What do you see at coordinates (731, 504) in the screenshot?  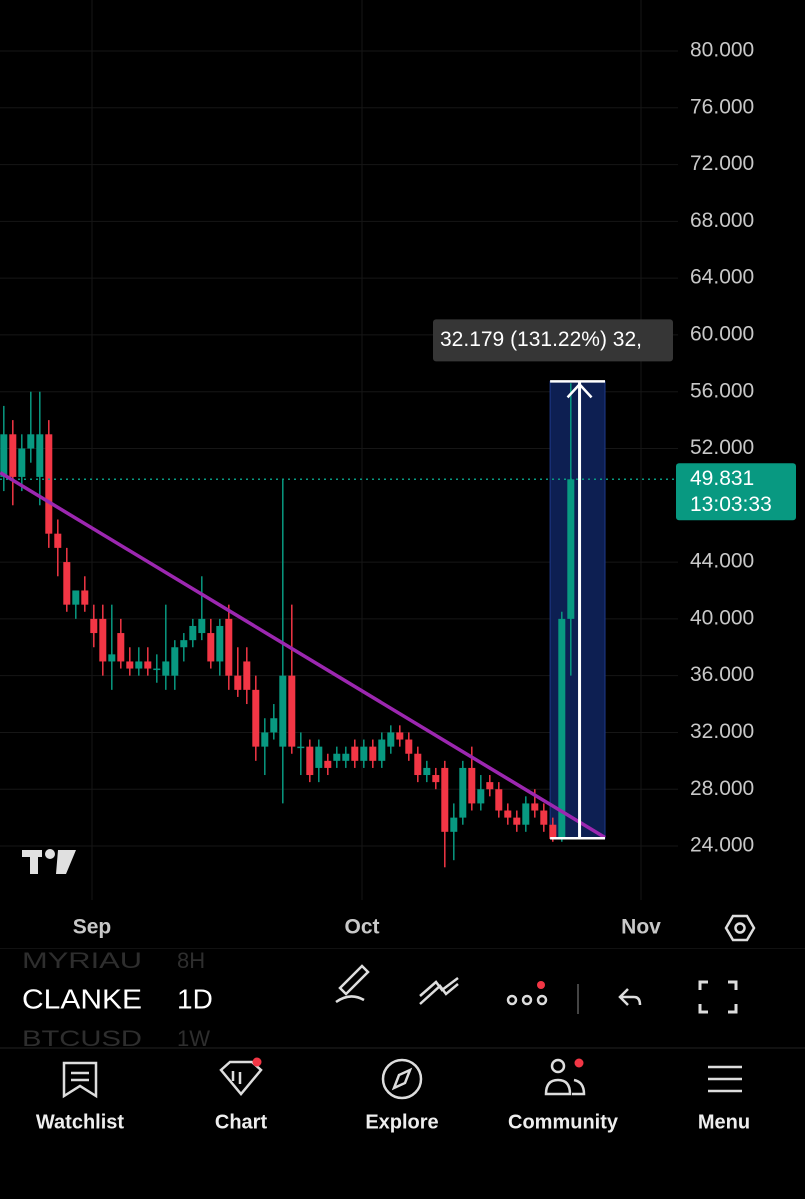 I see `price-tag-countdown: 13:03:33` at bounding box center [731, 504].